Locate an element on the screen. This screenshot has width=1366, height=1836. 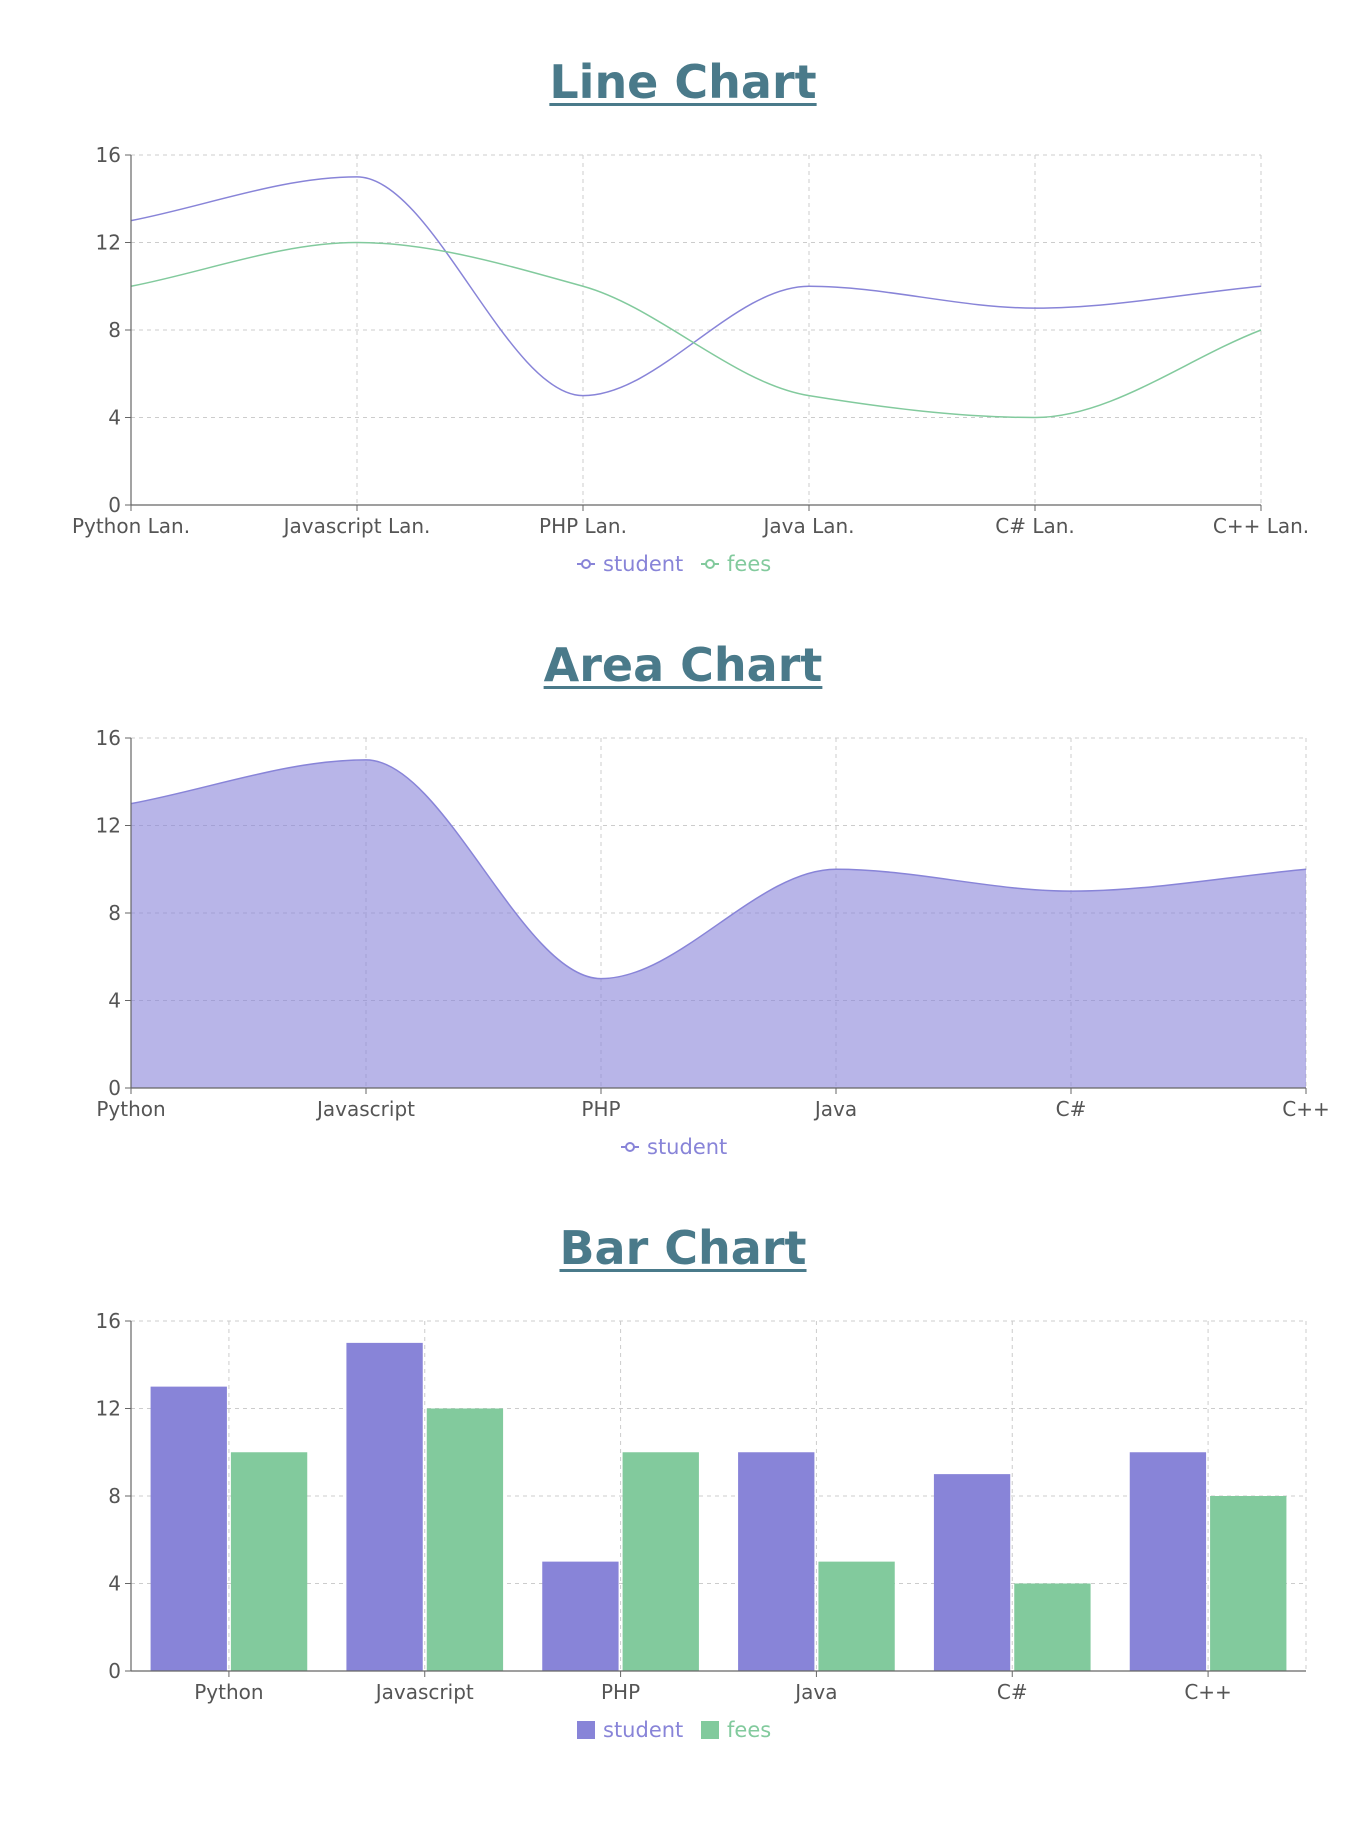
series-line-student is located at coordinates (696, 286).